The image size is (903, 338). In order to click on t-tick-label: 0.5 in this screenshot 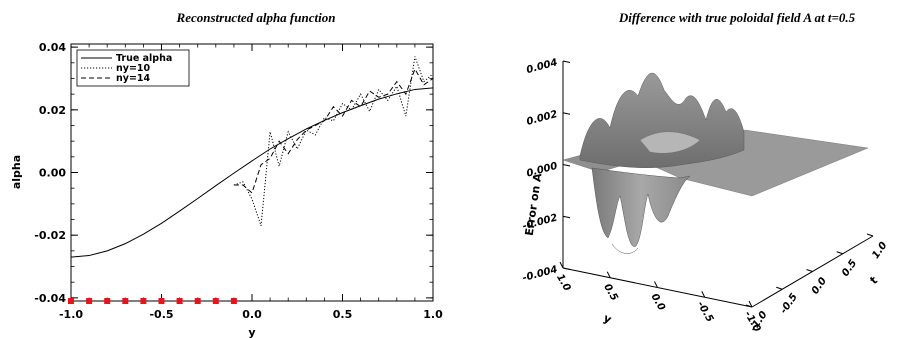, I will do `click(849, 268)`.